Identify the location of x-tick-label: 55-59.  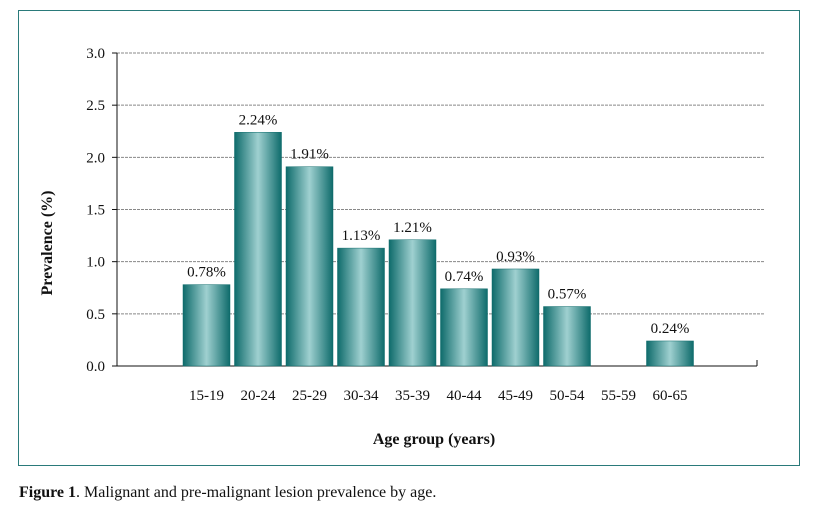
(618, 396).